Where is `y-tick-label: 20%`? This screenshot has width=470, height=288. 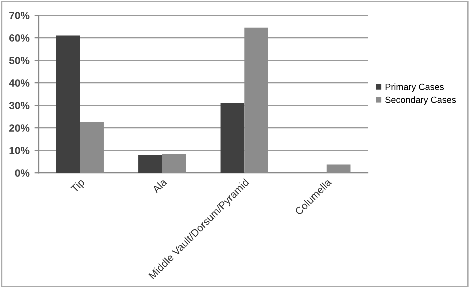
y-tick-label: 20% is located at coordinates (19, 128).